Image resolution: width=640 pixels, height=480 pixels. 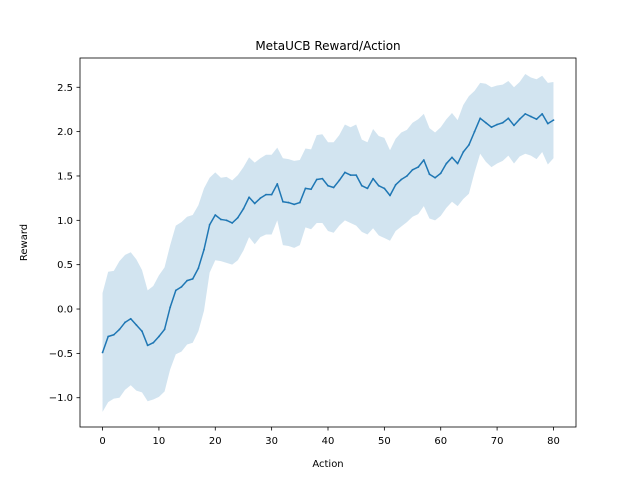 I want to click on chart-title: MetaUCB Reward/Action, so click(x=327, y=46).